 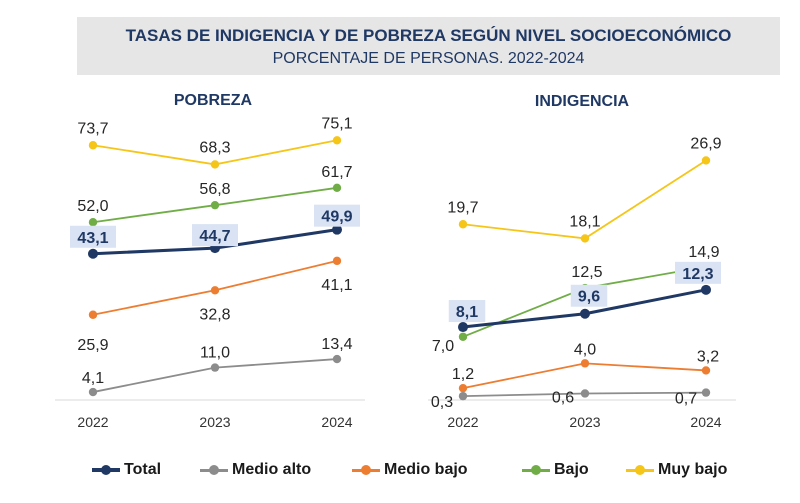 I want to click on data-label: 25,9, so click(x=92, y=345).